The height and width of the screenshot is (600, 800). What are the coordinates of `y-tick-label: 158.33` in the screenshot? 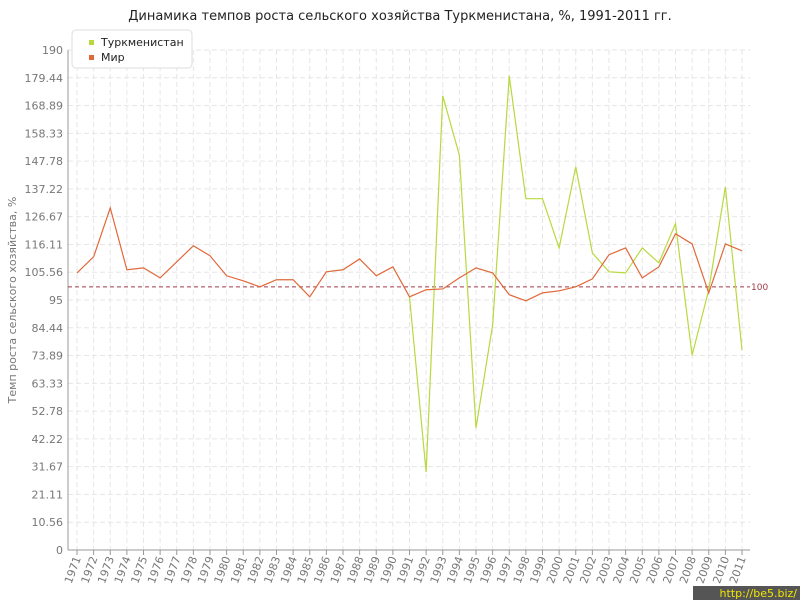 It's located at (44, 133).